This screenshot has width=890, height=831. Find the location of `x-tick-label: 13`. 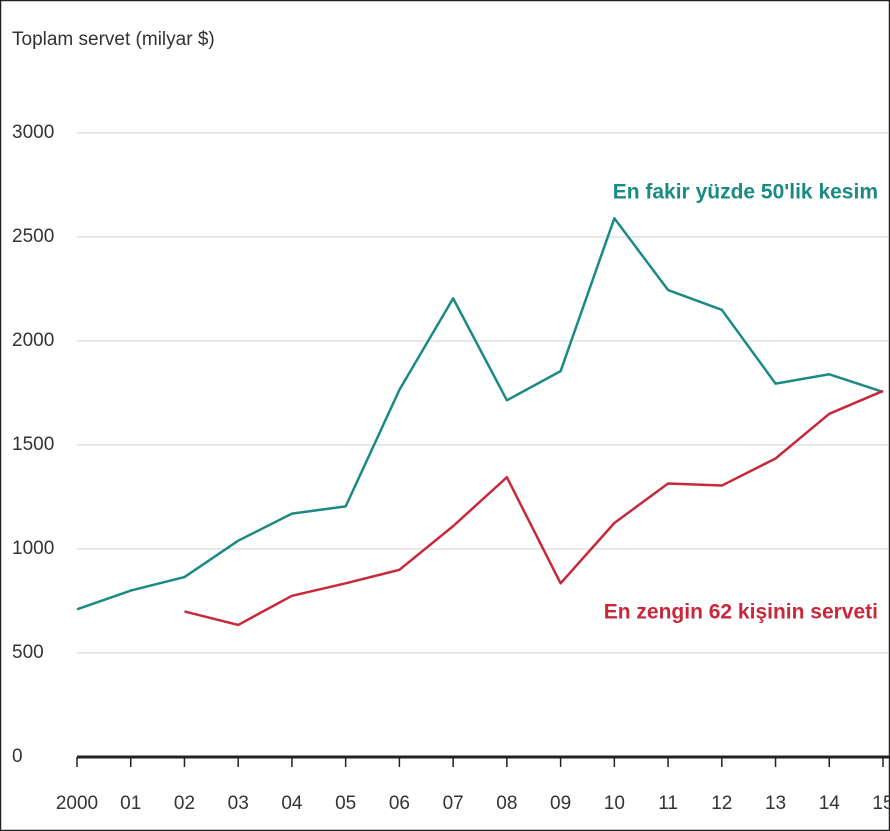

x-tick-label: 13 is located at coordinates (775, 803).